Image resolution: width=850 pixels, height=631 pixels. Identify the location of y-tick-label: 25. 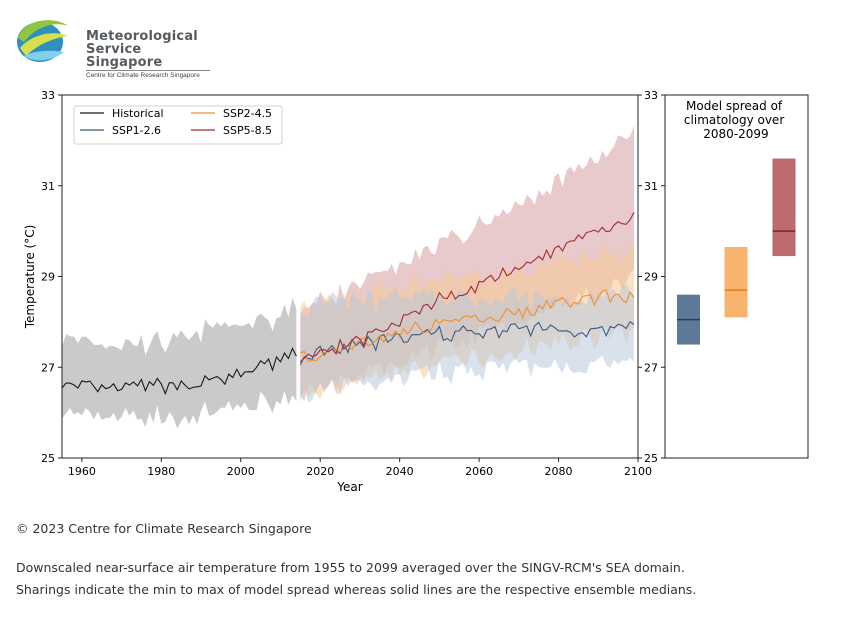
(48, 458).